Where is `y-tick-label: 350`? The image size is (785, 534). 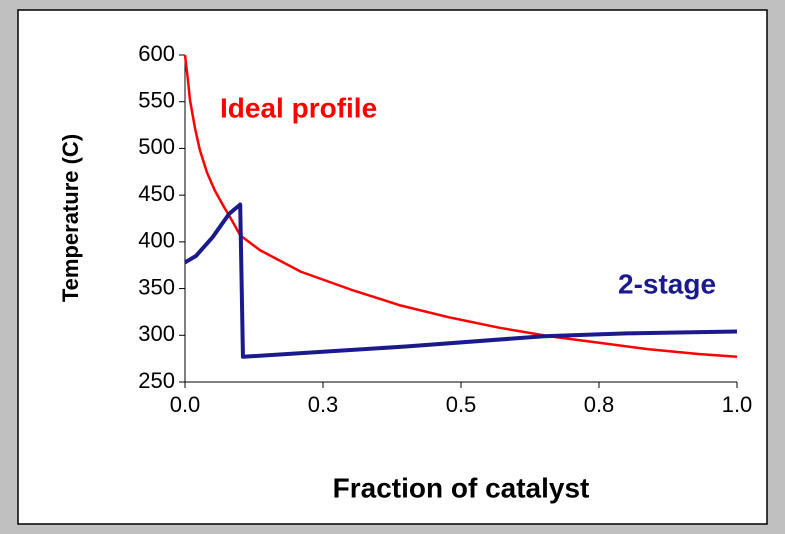
y-tick-label: 350 is located at coordinates (156, 286).